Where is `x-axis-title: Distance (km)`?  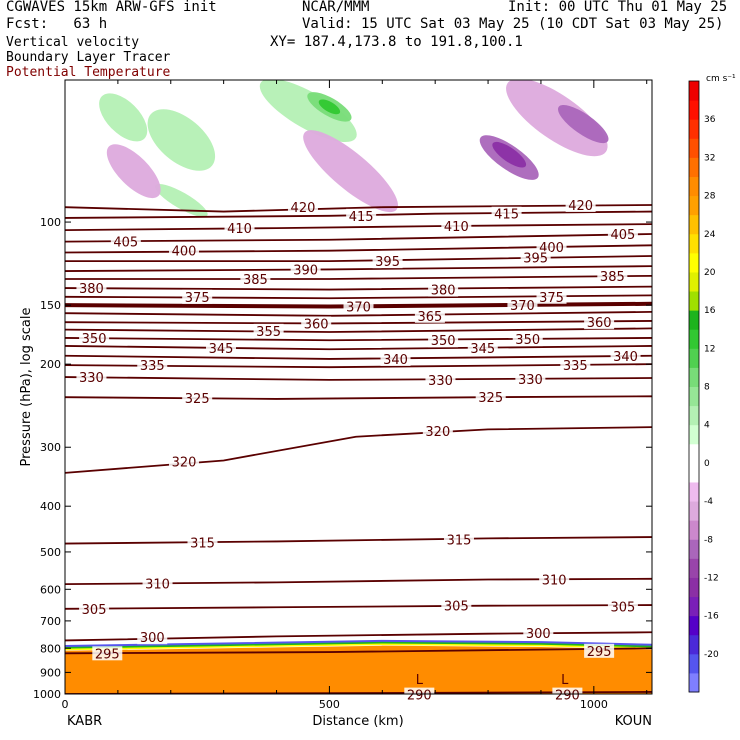
x-axis-title: Distance (km) is located at coordinates (357, 721).